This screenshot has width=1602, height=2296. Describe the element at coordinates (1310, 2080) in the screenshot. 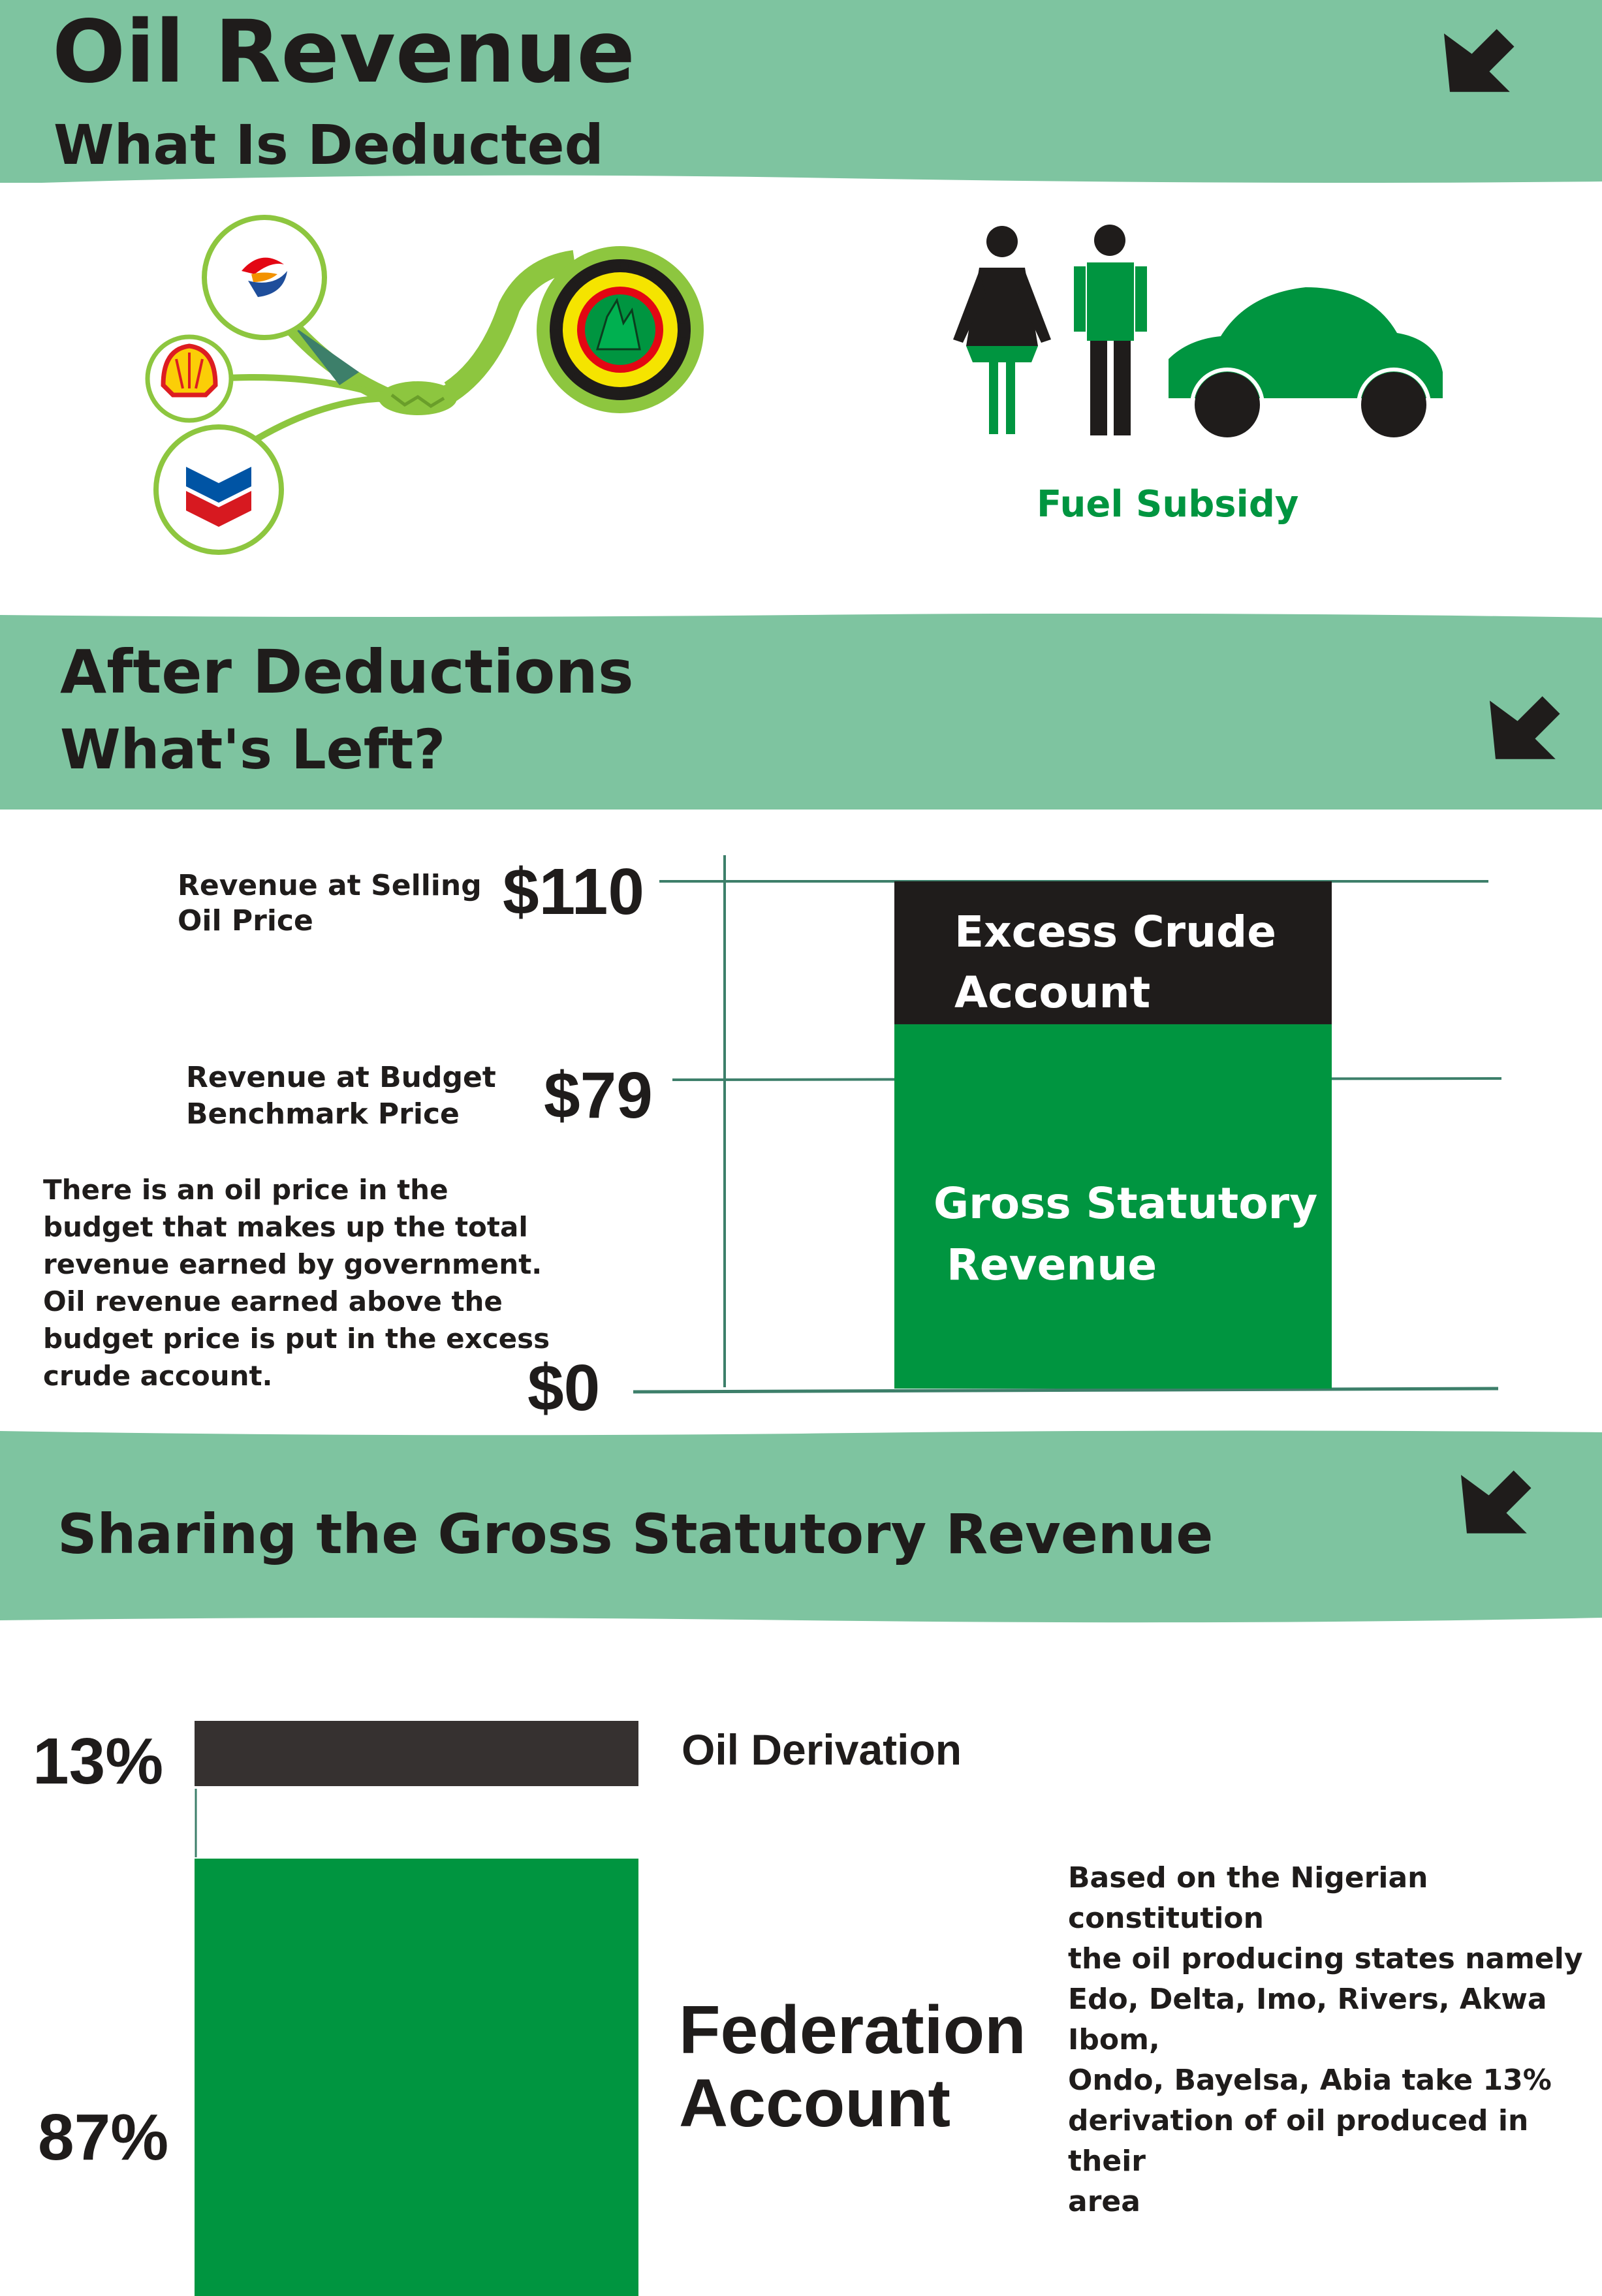

I see `constitution-note-line: Ondo, Bayelsa, Abia take 13%` at that location.